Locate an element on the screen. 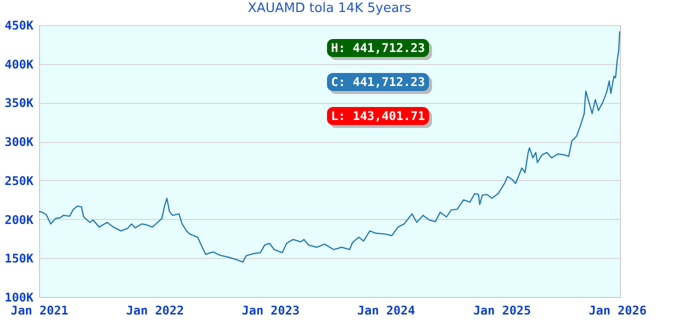 The height and width of the screenshot is (320, 680). y-tick-label: 350K is located at coordinates (19, 103).